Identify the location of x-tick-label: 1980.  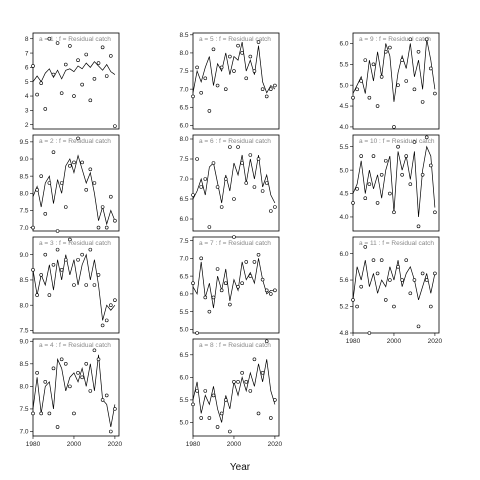
(353, 341).